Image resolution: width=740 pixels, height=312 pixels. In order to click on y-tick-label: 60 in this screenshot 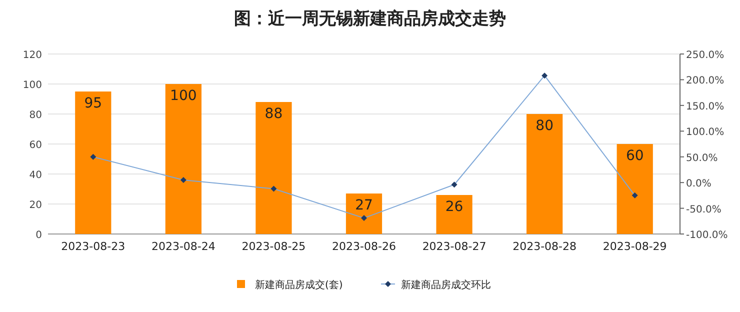, I will do `click(35, 145)`.